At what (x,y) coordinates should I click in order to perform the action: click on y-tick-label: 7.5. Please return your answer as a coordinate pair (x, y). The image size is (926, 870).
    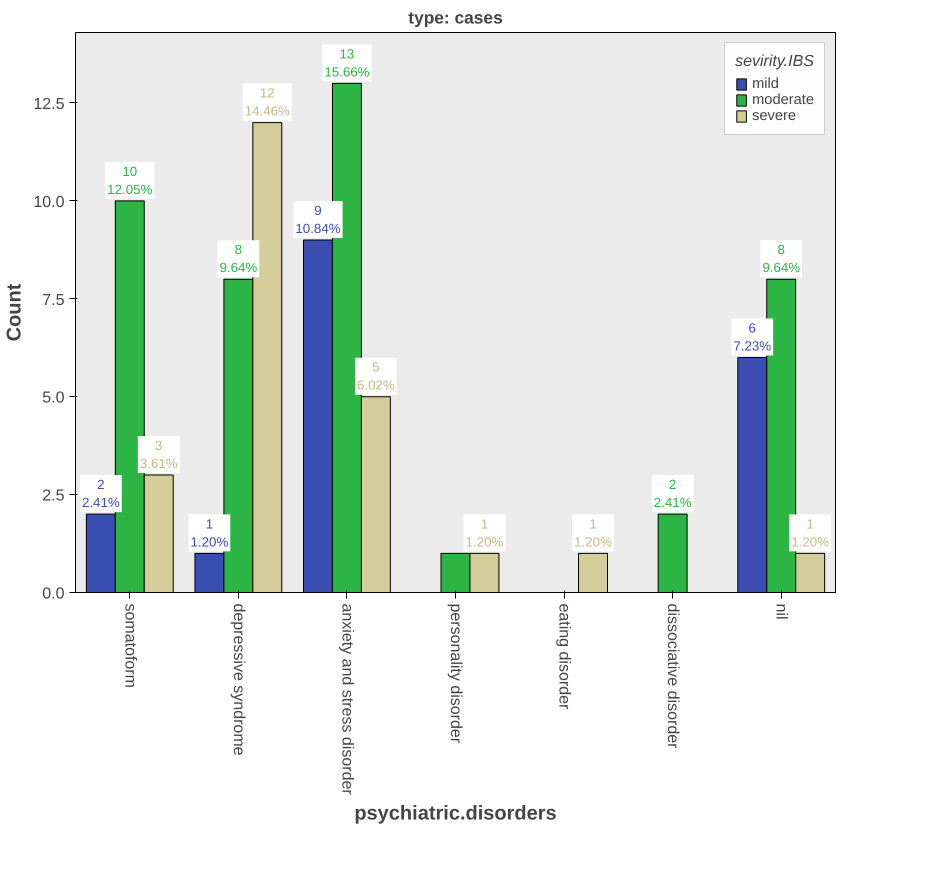
    Looking at the image, I should click on (53, 300).